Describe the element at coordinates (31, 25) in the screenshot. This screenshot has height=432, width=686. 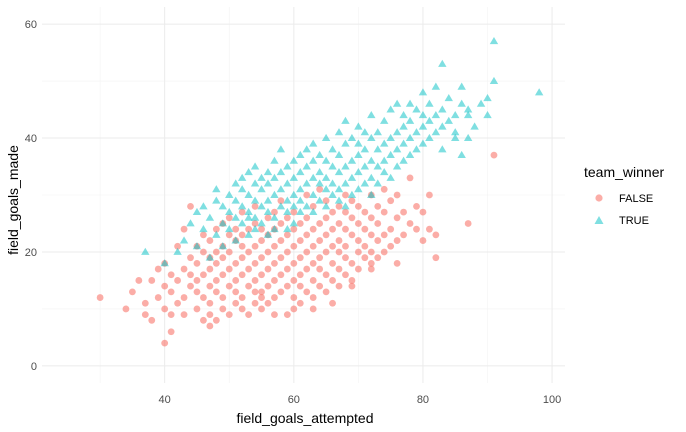
I see `y-tick-label: 60` at that location.